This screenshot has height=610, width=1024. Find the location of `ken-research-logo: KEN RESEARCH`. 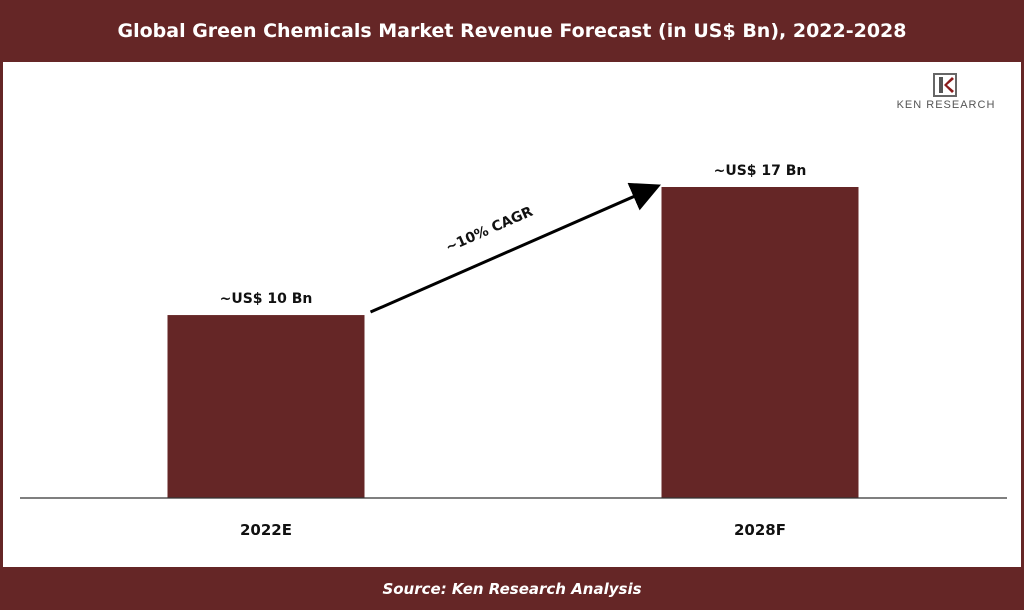

ken-research-logo: KEN RESEARCH is located at coordinates (946, 94).